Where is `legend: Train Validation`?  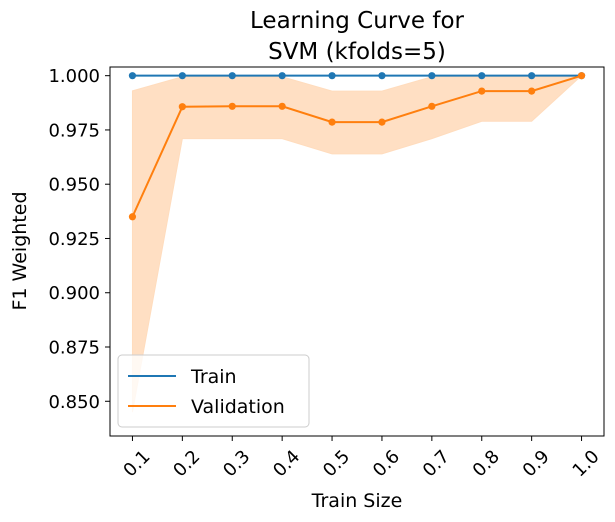 legend: Train Validation is located at coordinates (213, 391).